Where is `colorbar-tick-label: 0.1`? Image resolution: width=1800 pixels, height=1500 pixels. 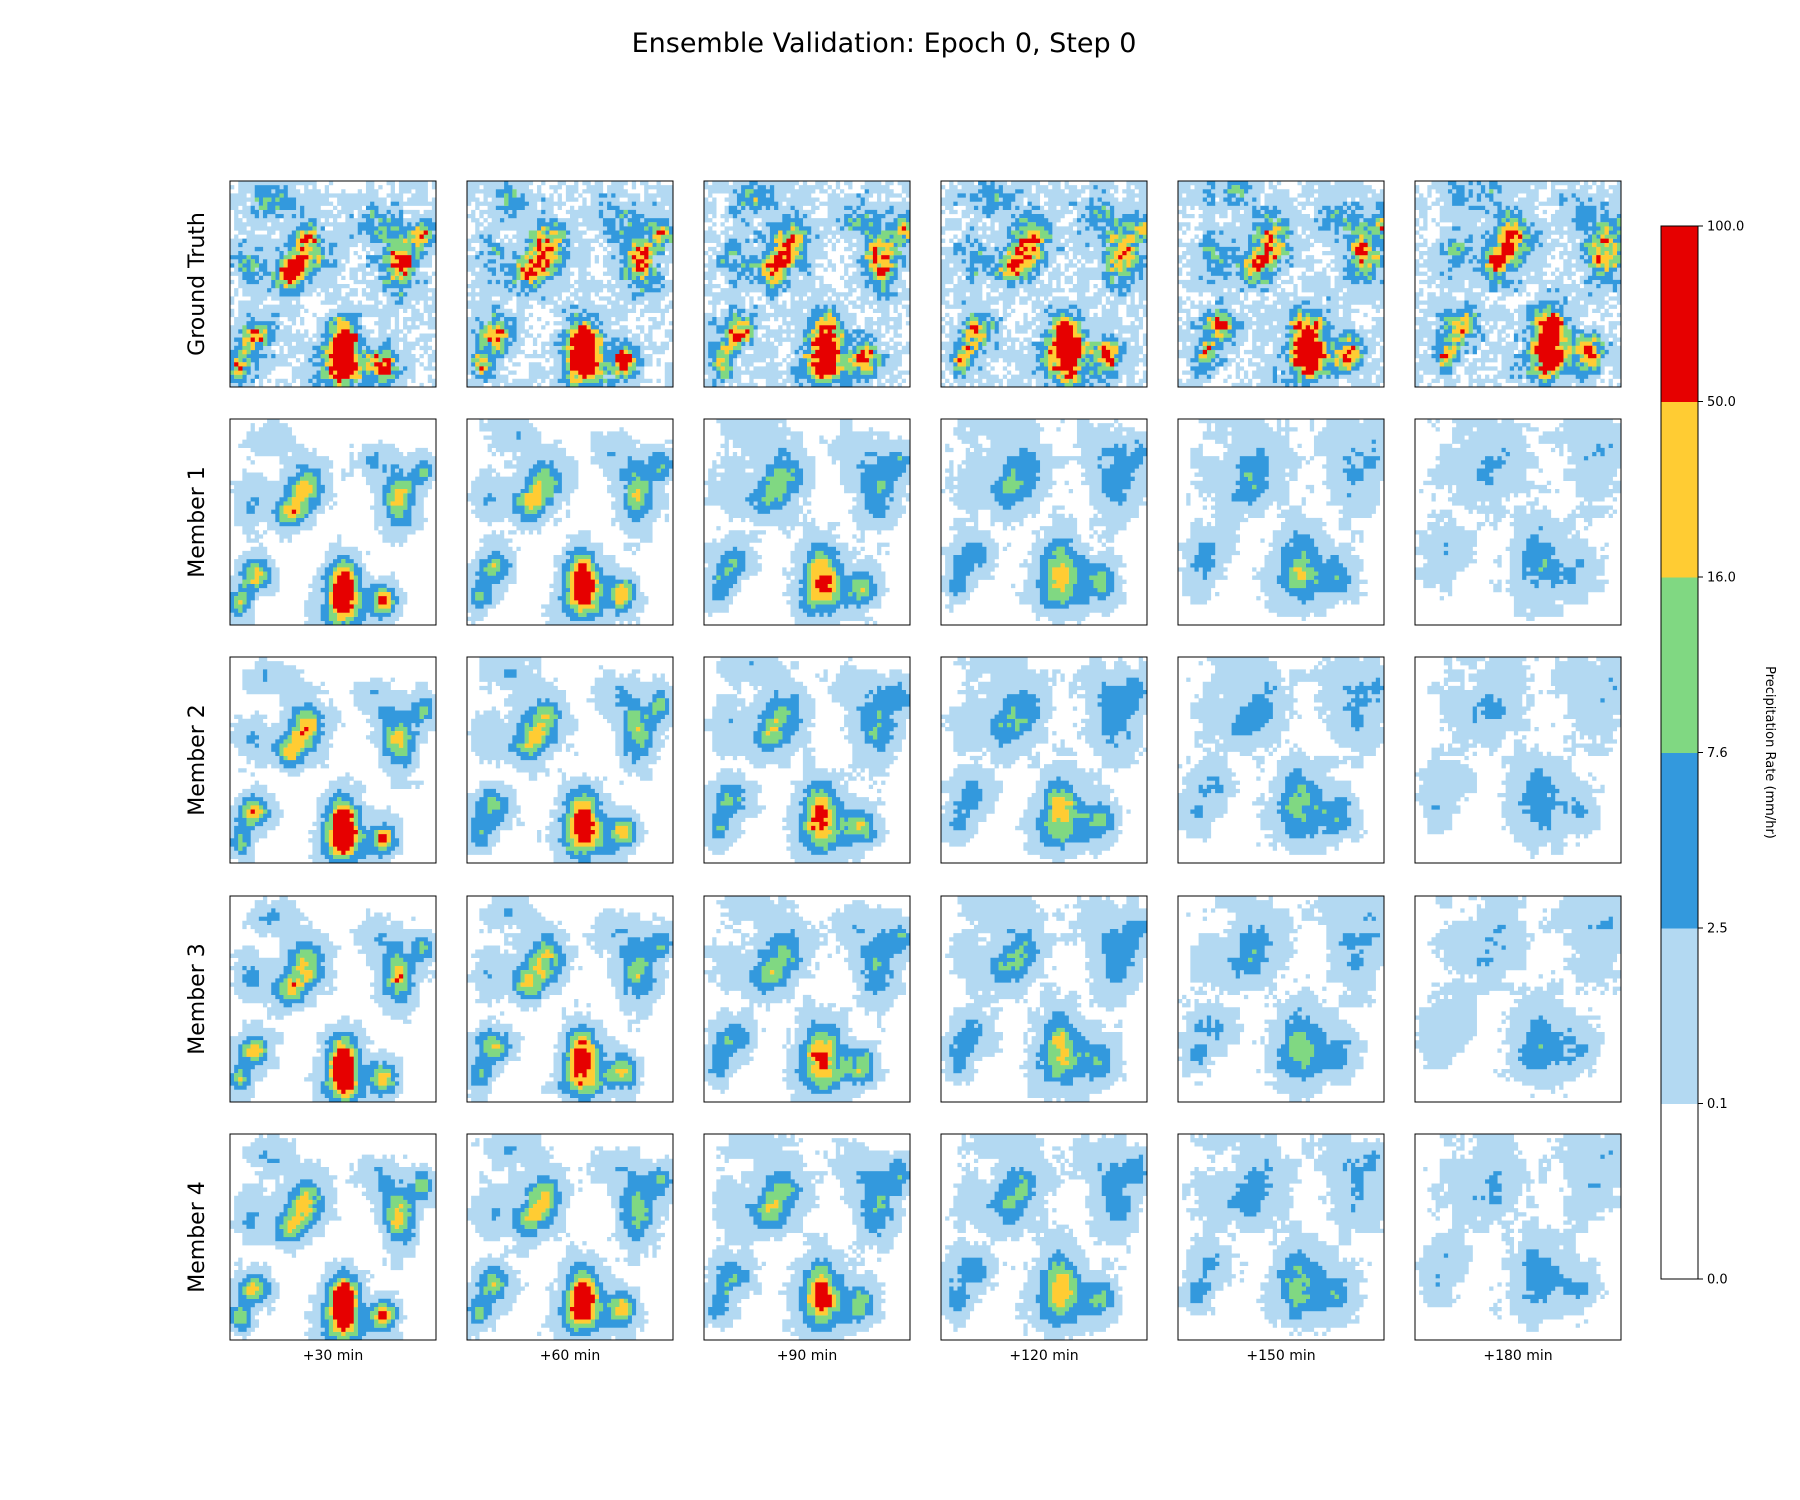
colorbar-tick-label: 0.1 is located at coordinates (1717, 1104).